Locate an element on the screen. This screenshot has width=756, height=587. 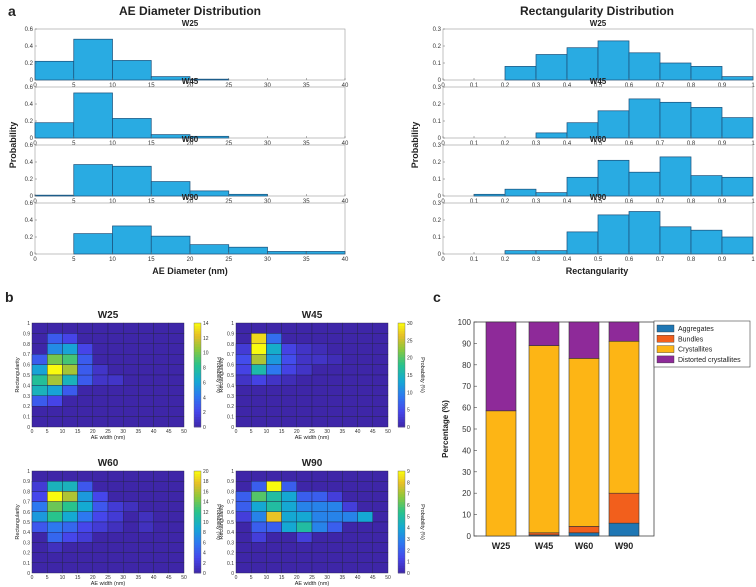
heatmap-ytick-label: 0.6 is located at coordinates (26, 366).